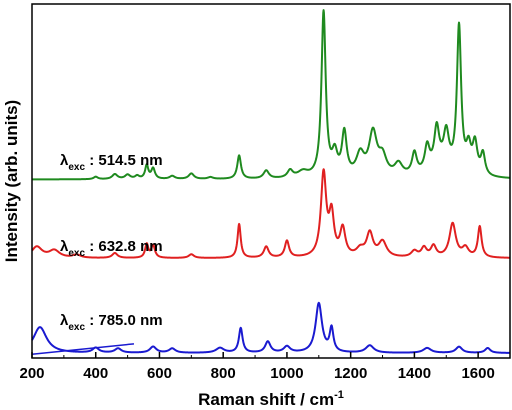 The height and width of the screenshot is (410, 512). I want to click on x-tick-label-5: 1200, so click(350, 373).